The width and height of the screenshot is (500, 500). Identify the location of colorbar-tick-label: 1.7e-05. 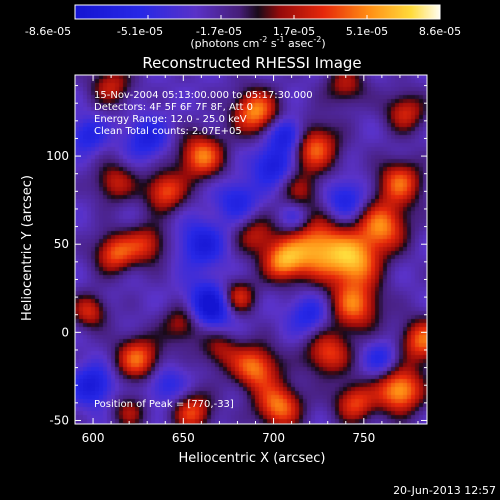
(294, 31).